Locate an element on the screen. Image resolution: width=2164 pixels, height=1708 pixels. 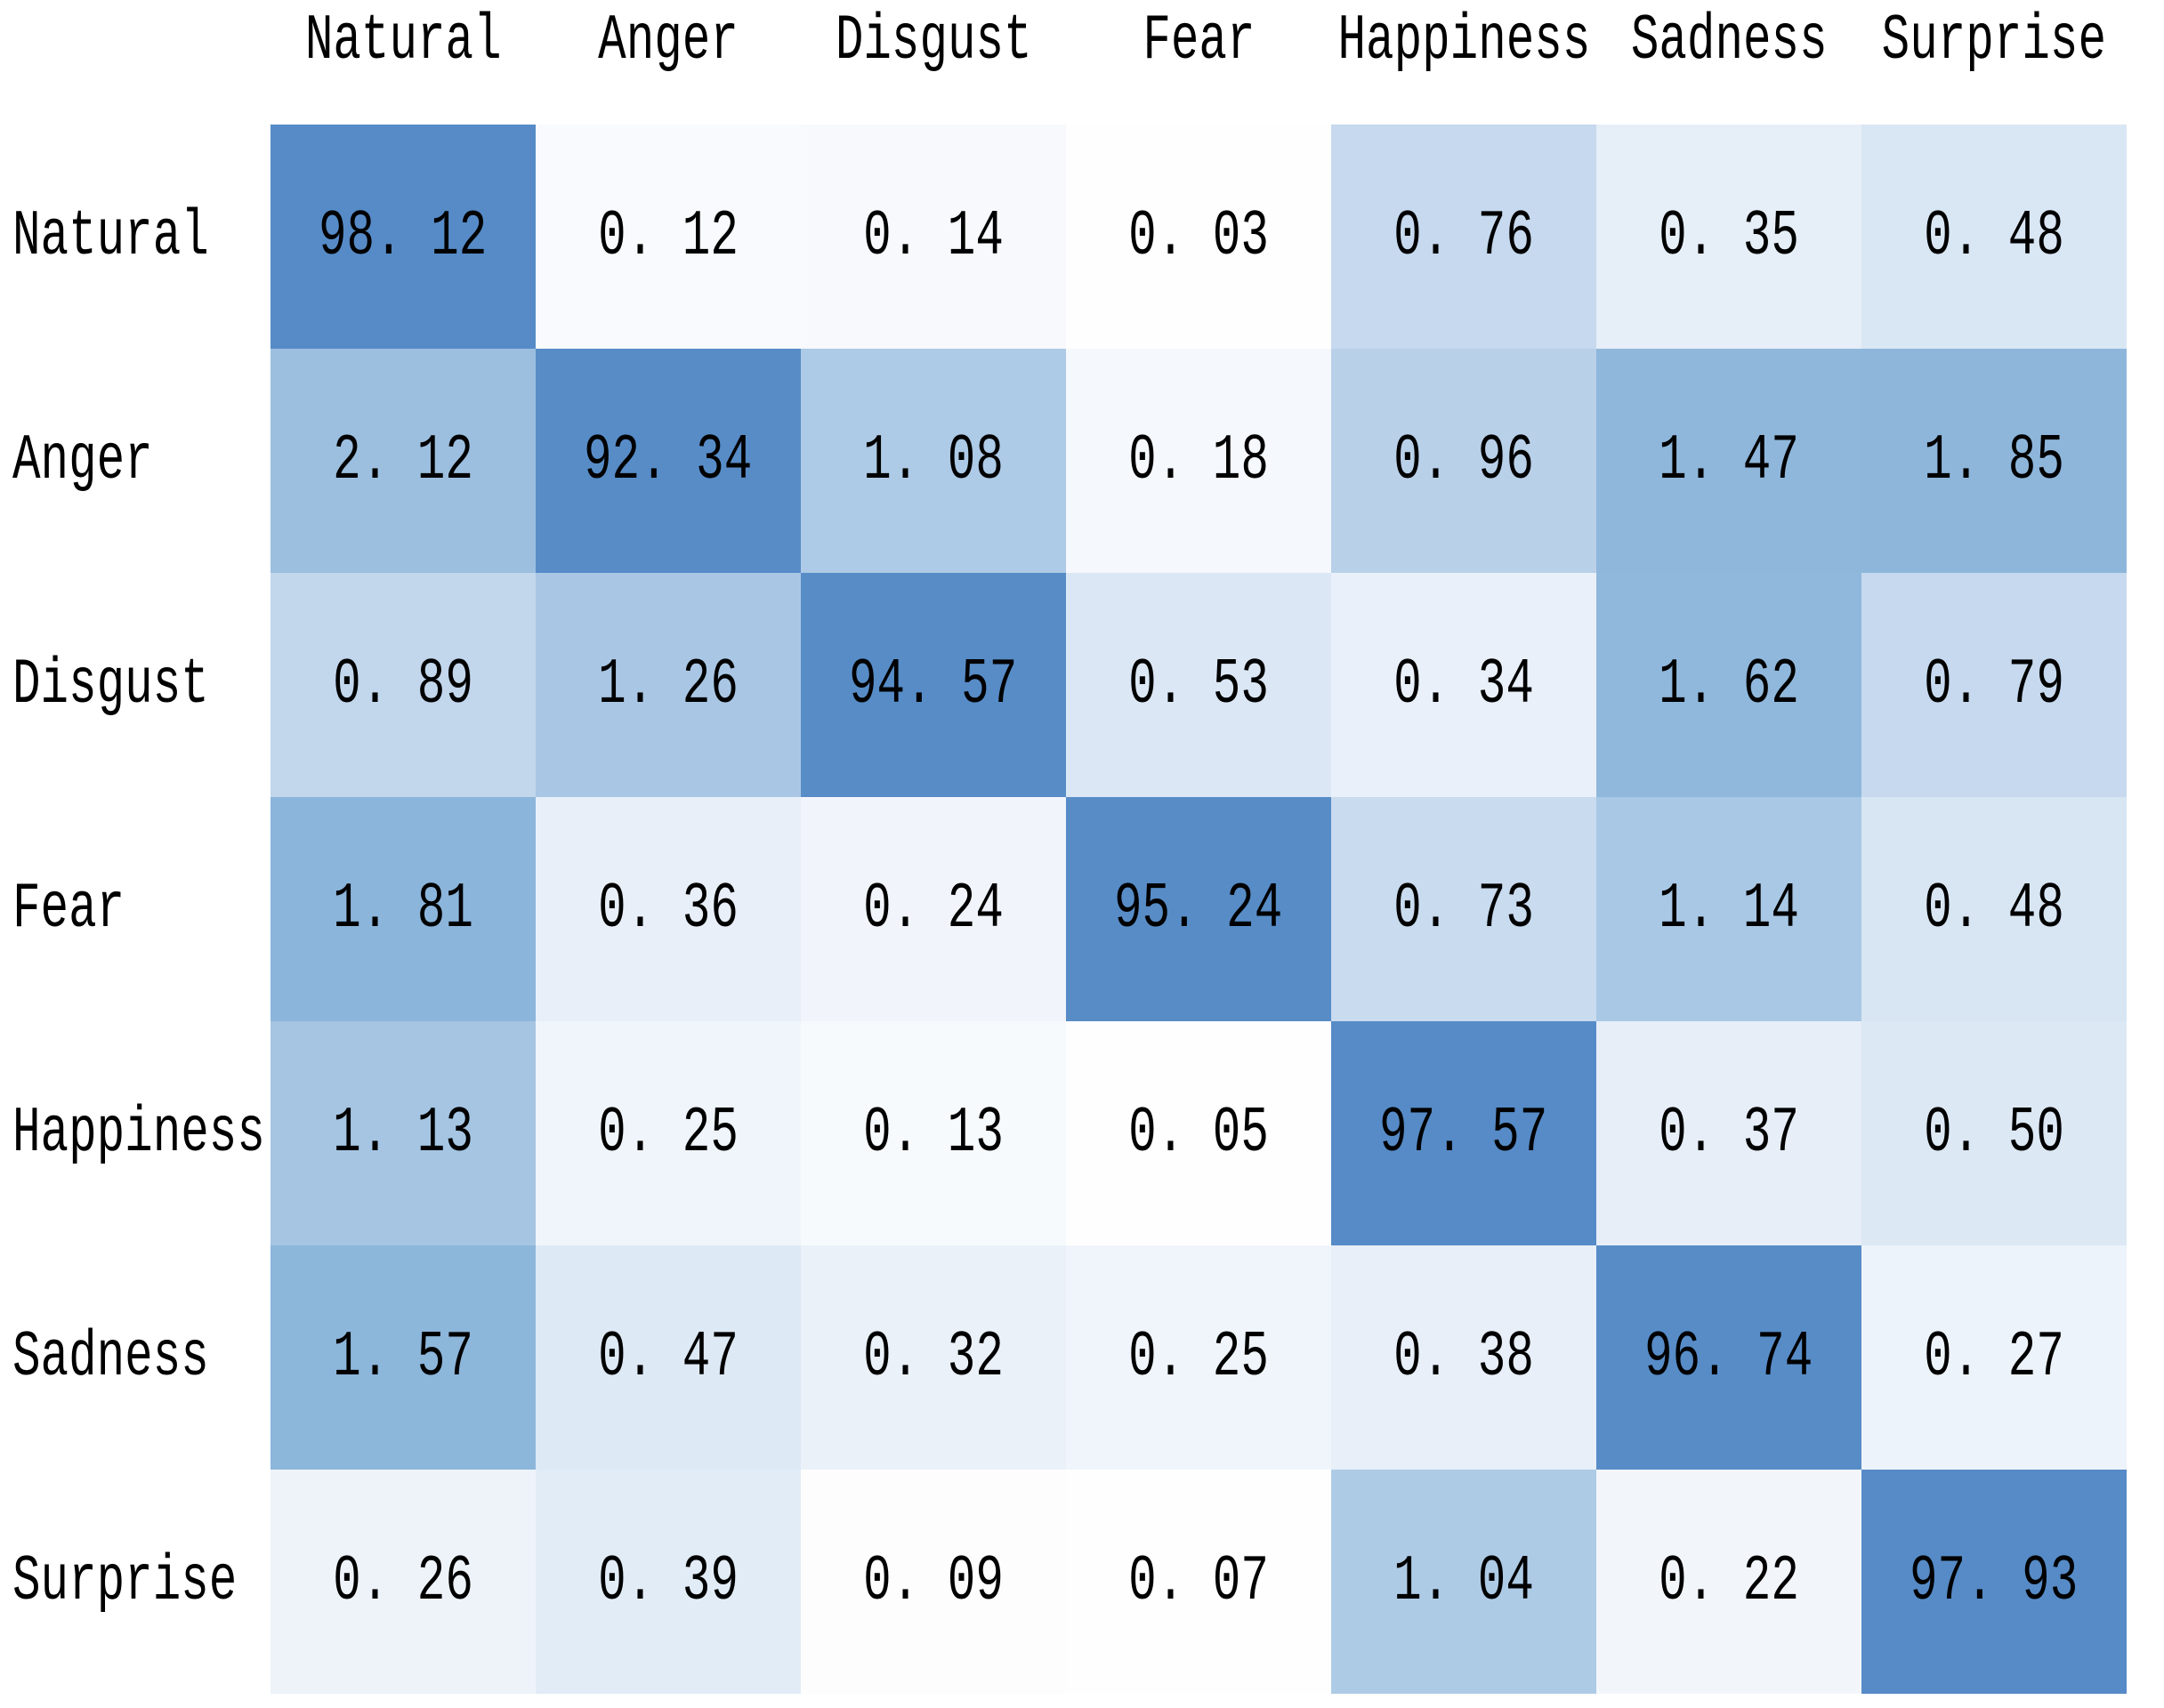
cell-happiness-disgust: 0. 13 is located at coordinates (933, 1133).